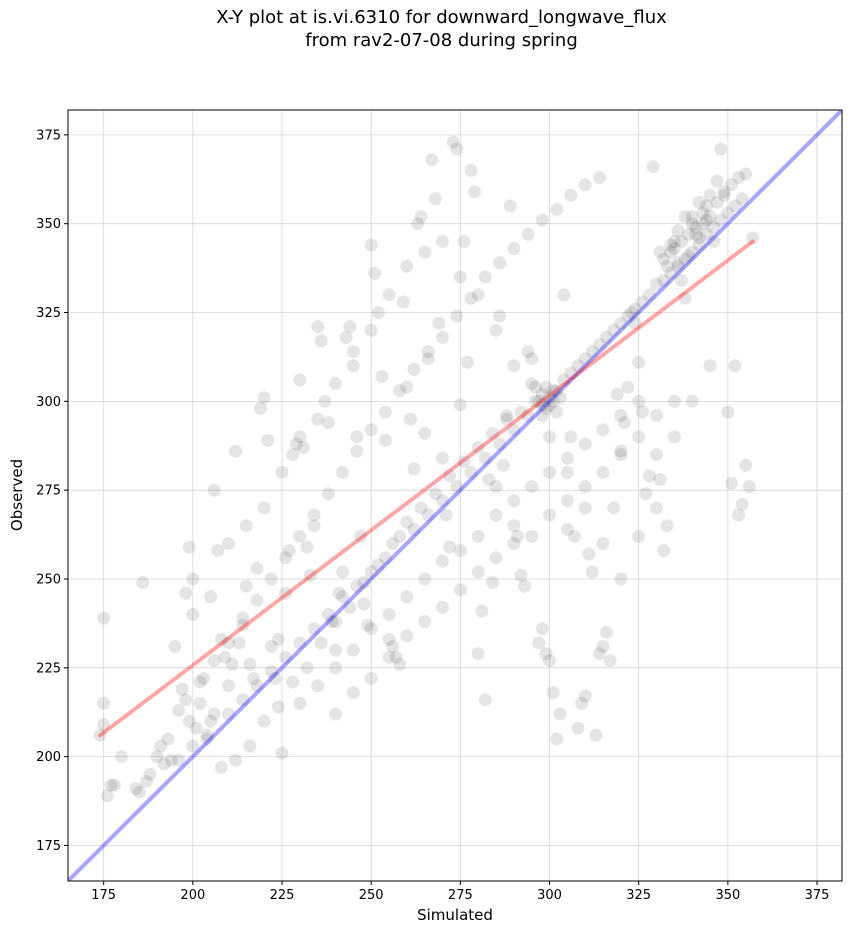 Image resolution: width=851 pixels, height=934 pixels. What do you see at coordinates (817, 895) in the screenshot?
I see `x-tick-label: 375` at bounding box center [817, 895].